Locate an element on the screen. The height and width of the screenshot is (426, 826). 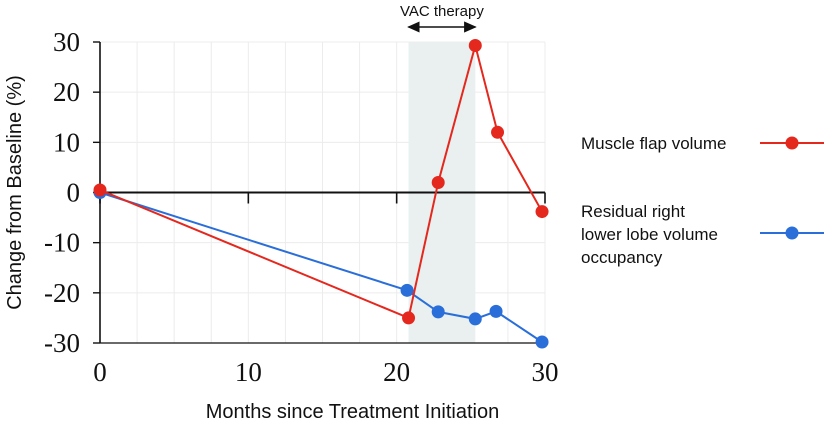
legend-label-line: lower lobe volume is located at coordinates (649, 234).